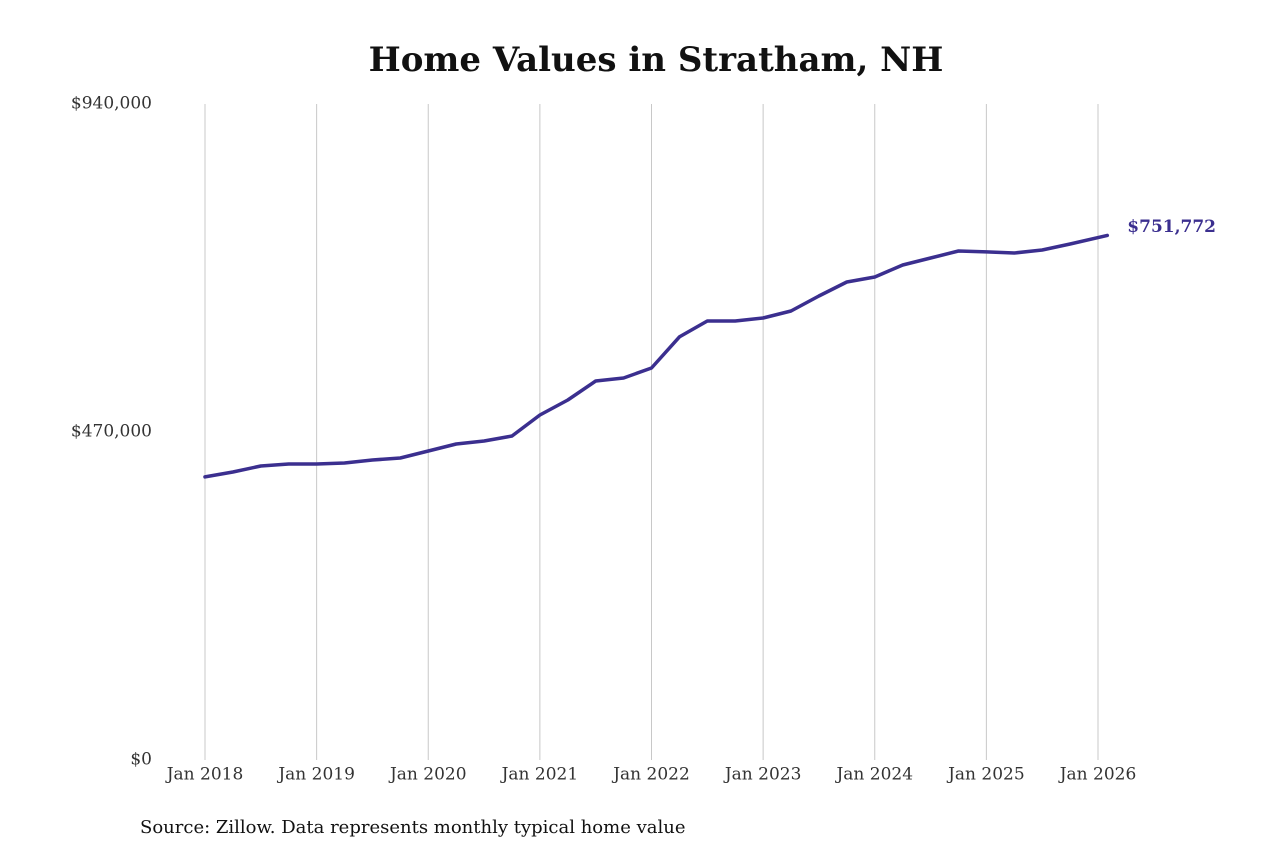 The image size is (1280, 853). I want to click on x-tick-label: Jan 2018, so click(204, 775).